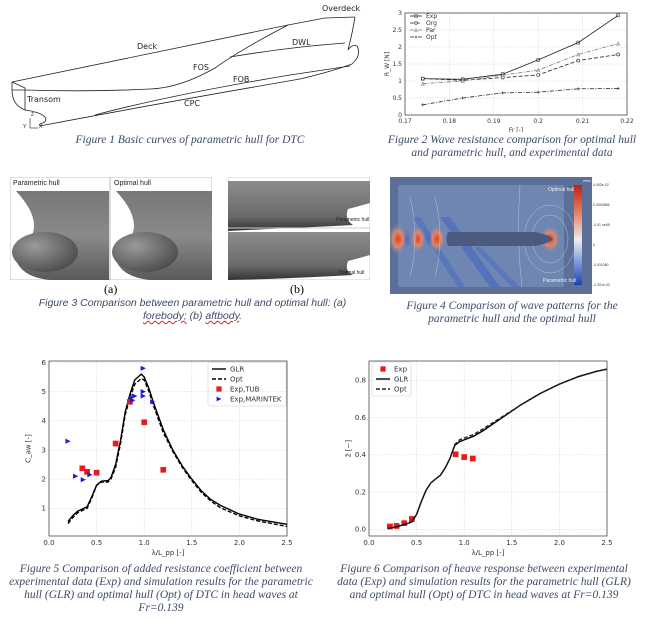 This screenshot has height=629, width=648. I want to click on legend-label: Exp,TUB, so click(245, 389).